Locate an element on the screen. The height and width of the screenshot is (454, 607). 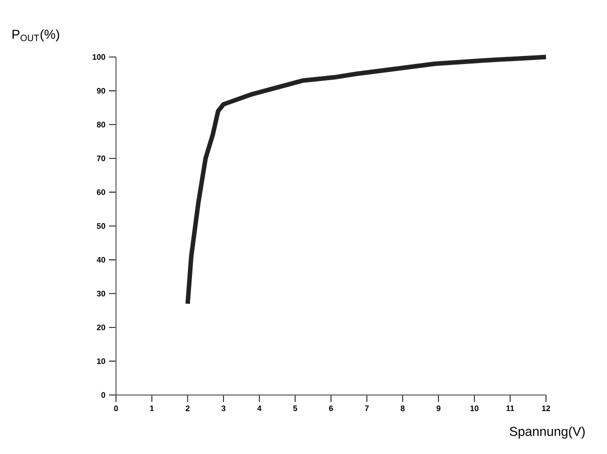
y-axis-title: P$_{OUT}$(%) is located at coordinates (36, 35).